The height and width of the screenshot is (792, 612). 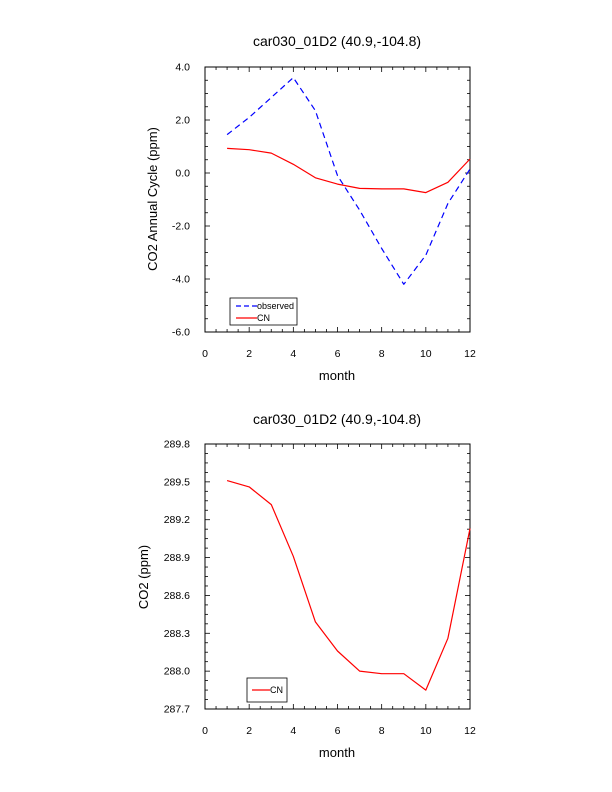 I want to click on y-tick-label: 2.0, so click(x=182, y=121).